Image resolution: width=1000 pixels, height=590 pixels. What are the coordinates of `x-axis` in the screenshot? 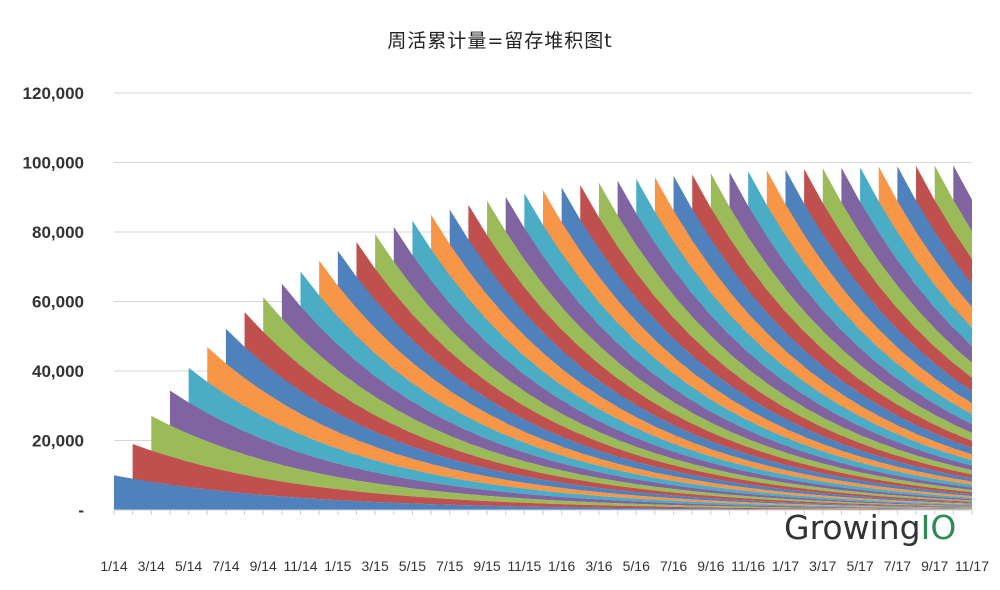 It's located at (543, 512).